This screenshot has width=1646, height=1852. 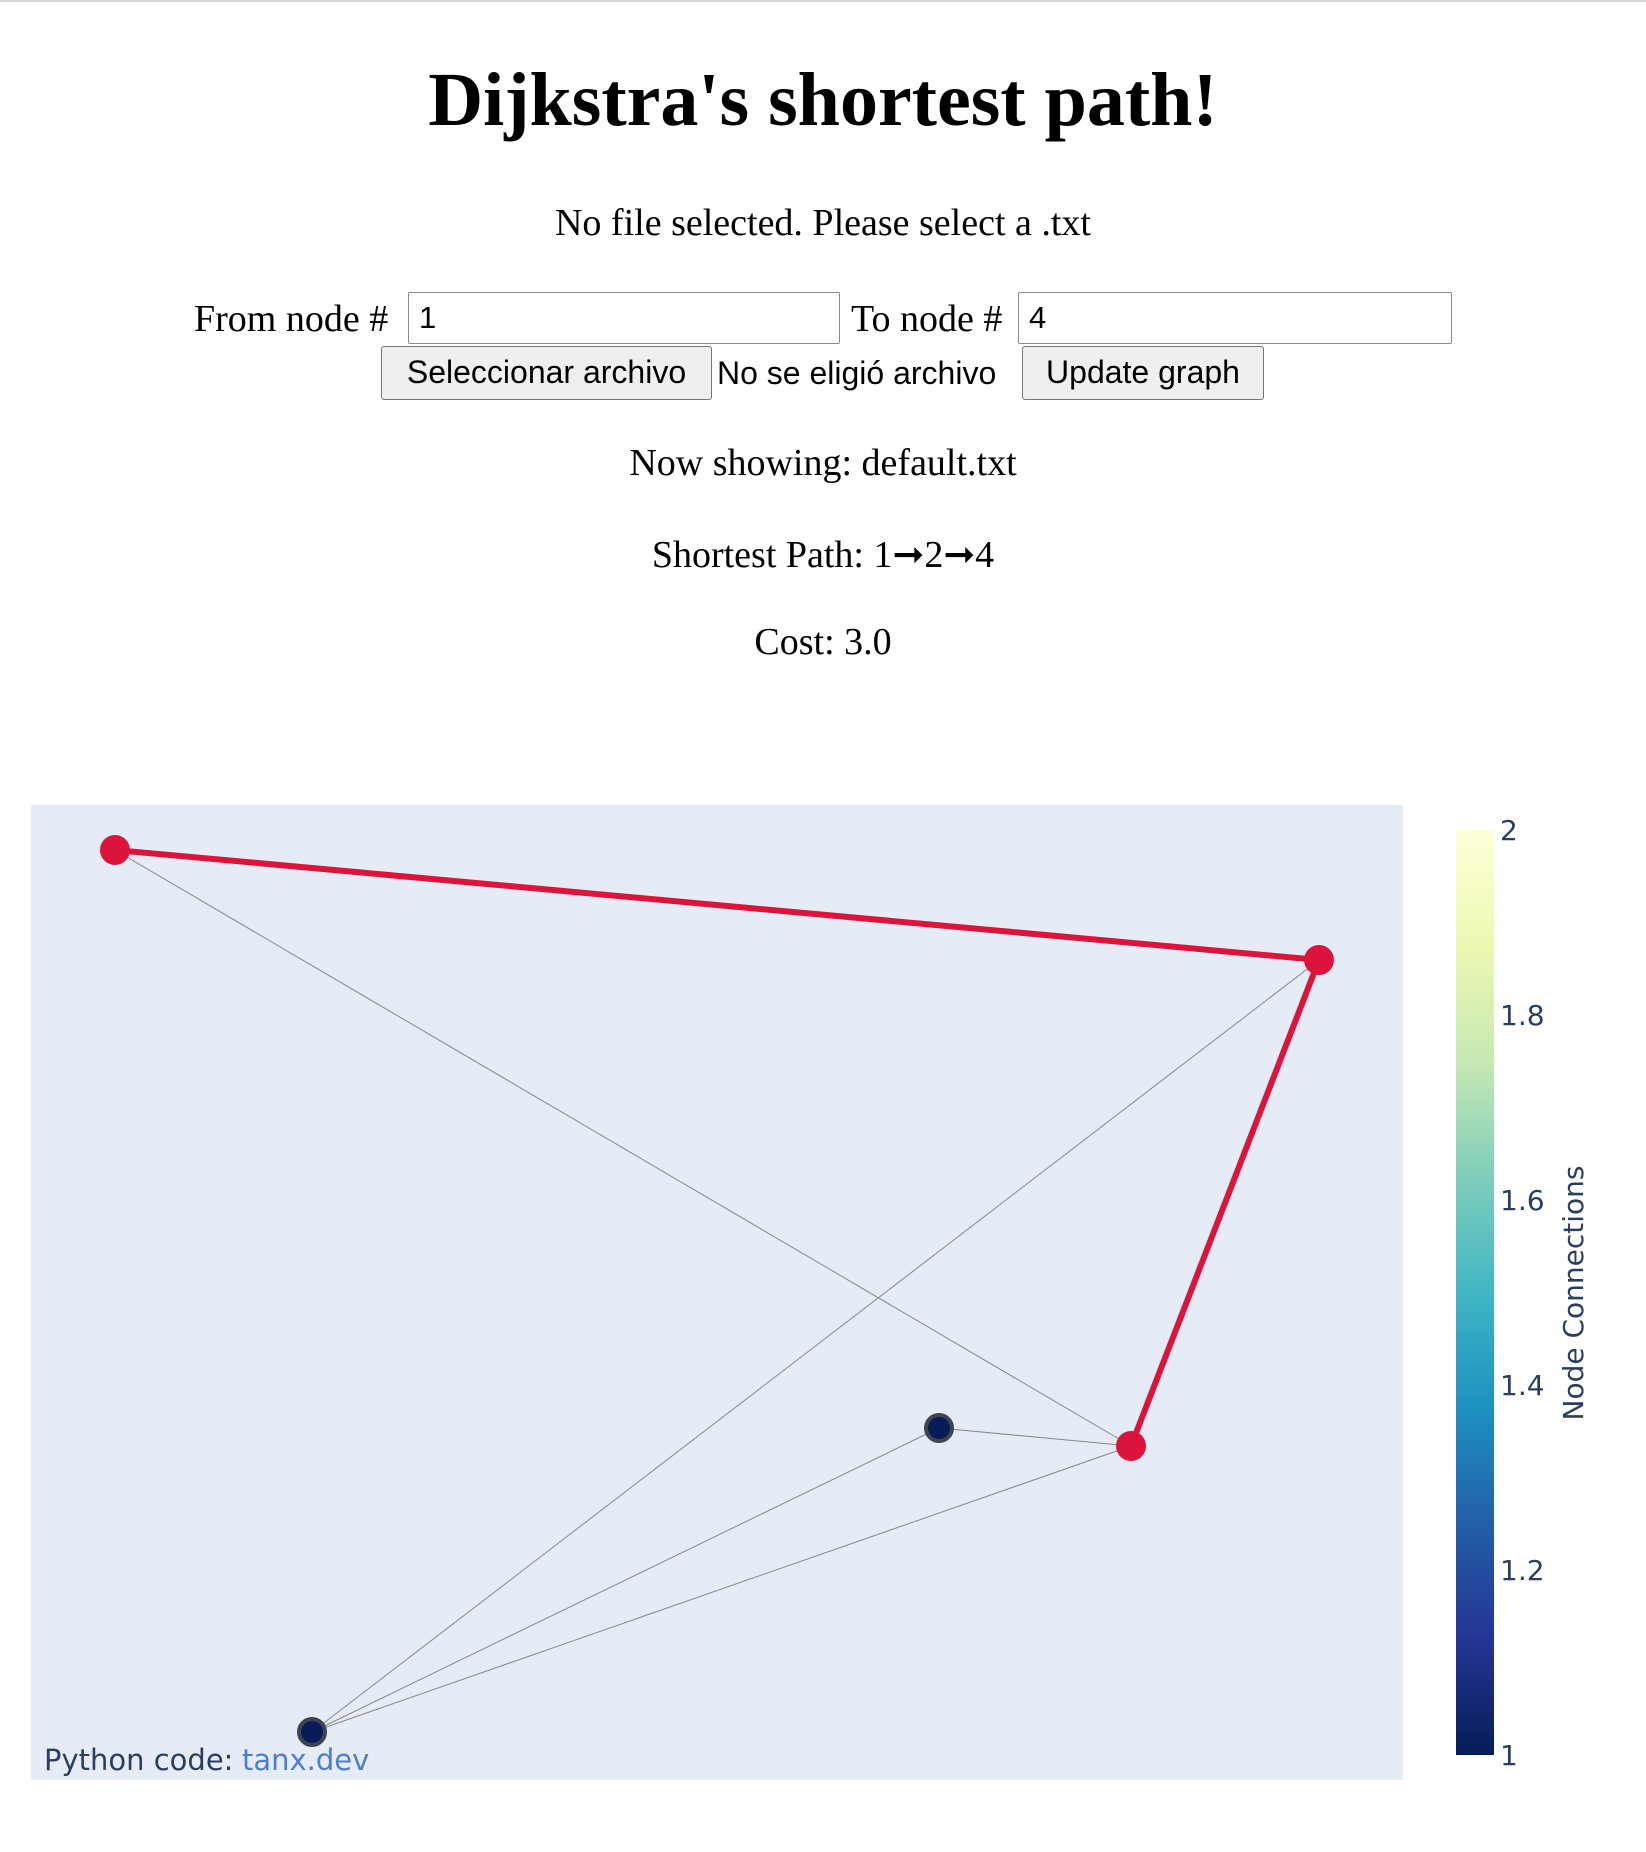 What do you see at coordinates (305, 1760) in the screenshot?
I see `footer-link: tanx.dev` at bounding box center [305, 1760].